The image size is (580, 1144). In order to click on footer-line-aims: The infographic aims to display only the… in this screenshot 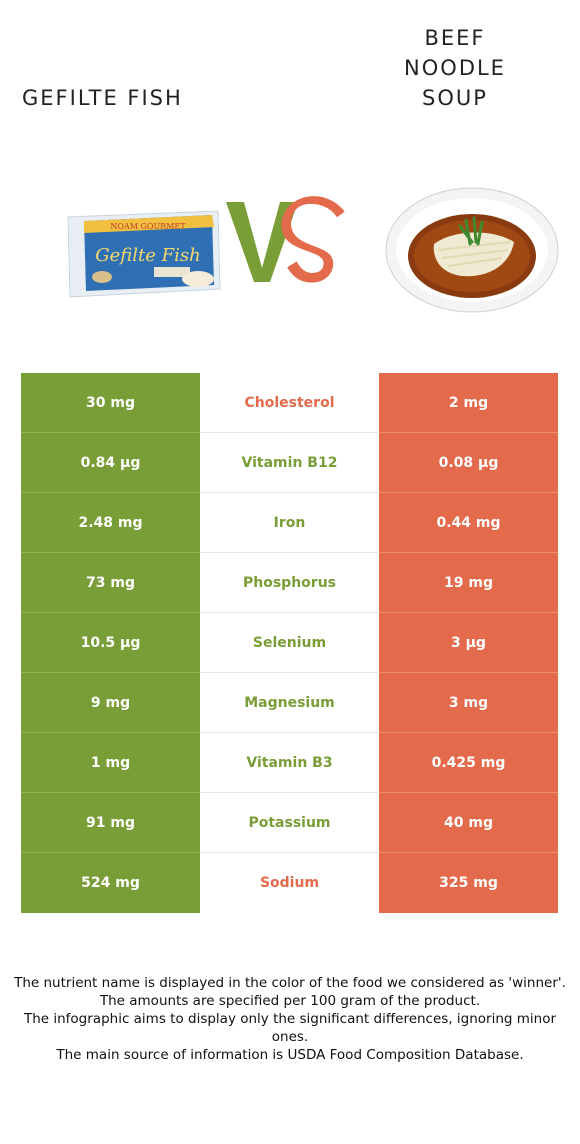, I will do `click(290, 1028)`.